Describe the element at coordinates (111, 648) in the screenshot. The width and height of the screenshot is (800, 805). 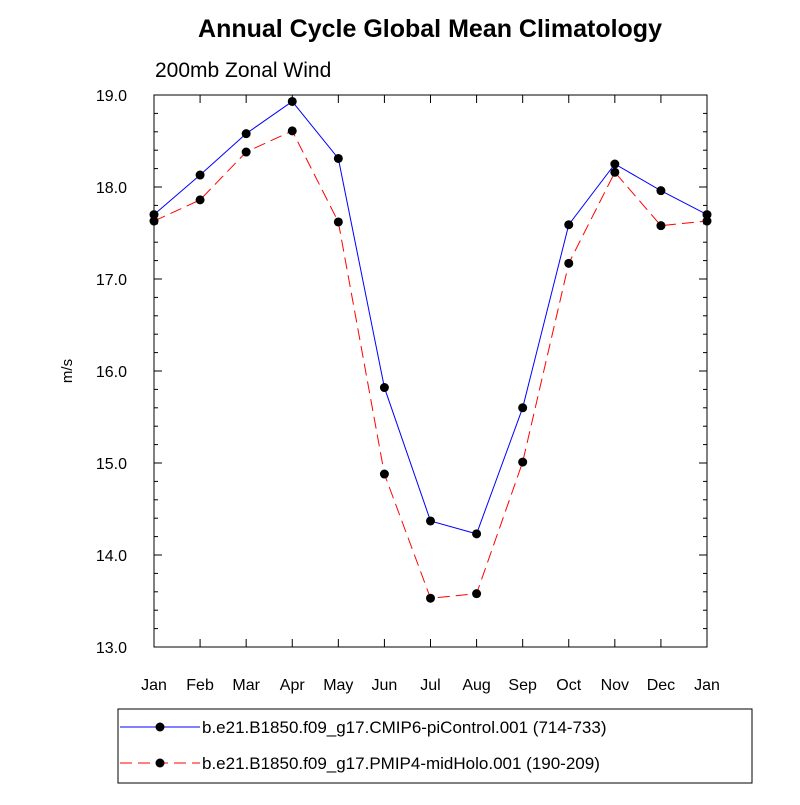
I see `y-tick-label: 13.0` at that location.